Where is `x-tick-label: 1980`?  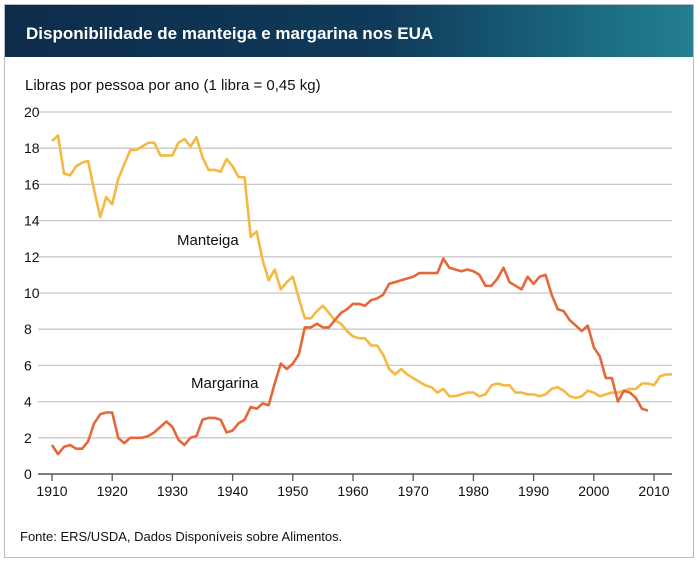 x-tick-label: 1980 is located at coordinates (473, 491).